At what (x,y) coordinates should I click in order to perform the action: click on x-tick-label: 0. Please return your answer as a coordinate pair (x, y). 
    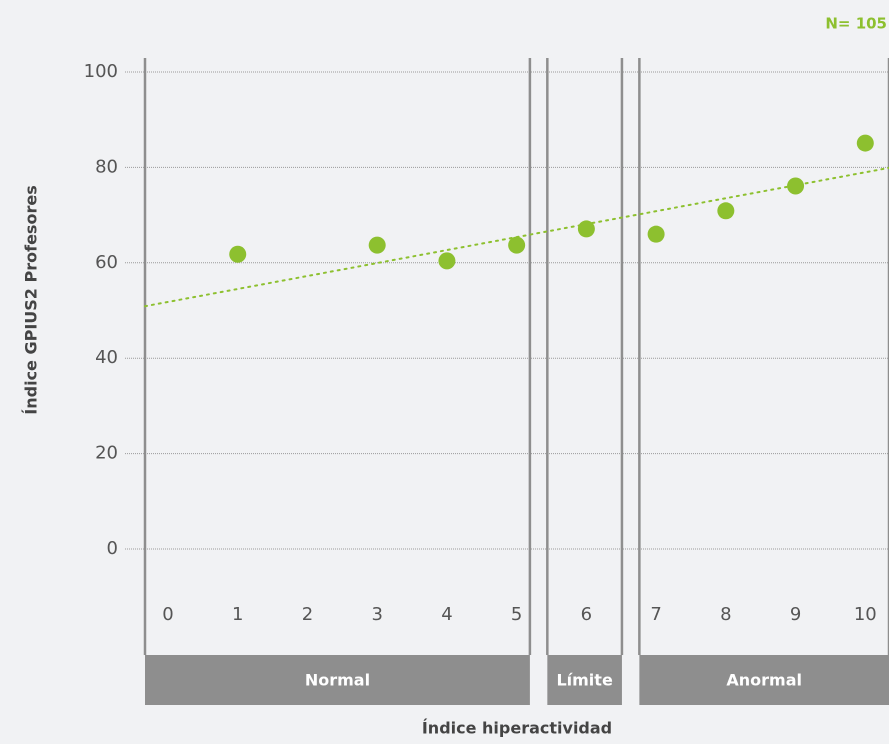
    Looking at the image, I should click on (167, 614).